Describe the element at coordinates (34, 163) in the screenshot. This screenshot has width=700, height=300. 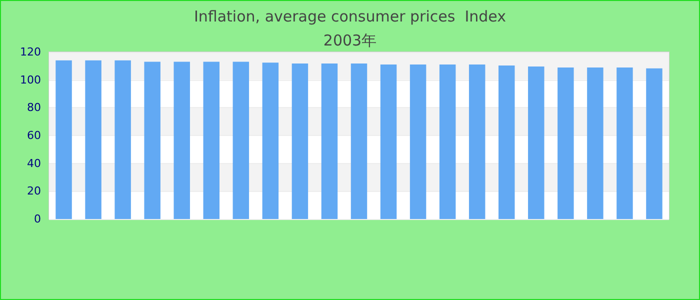
I see `y-tick-label: 40` at that location.